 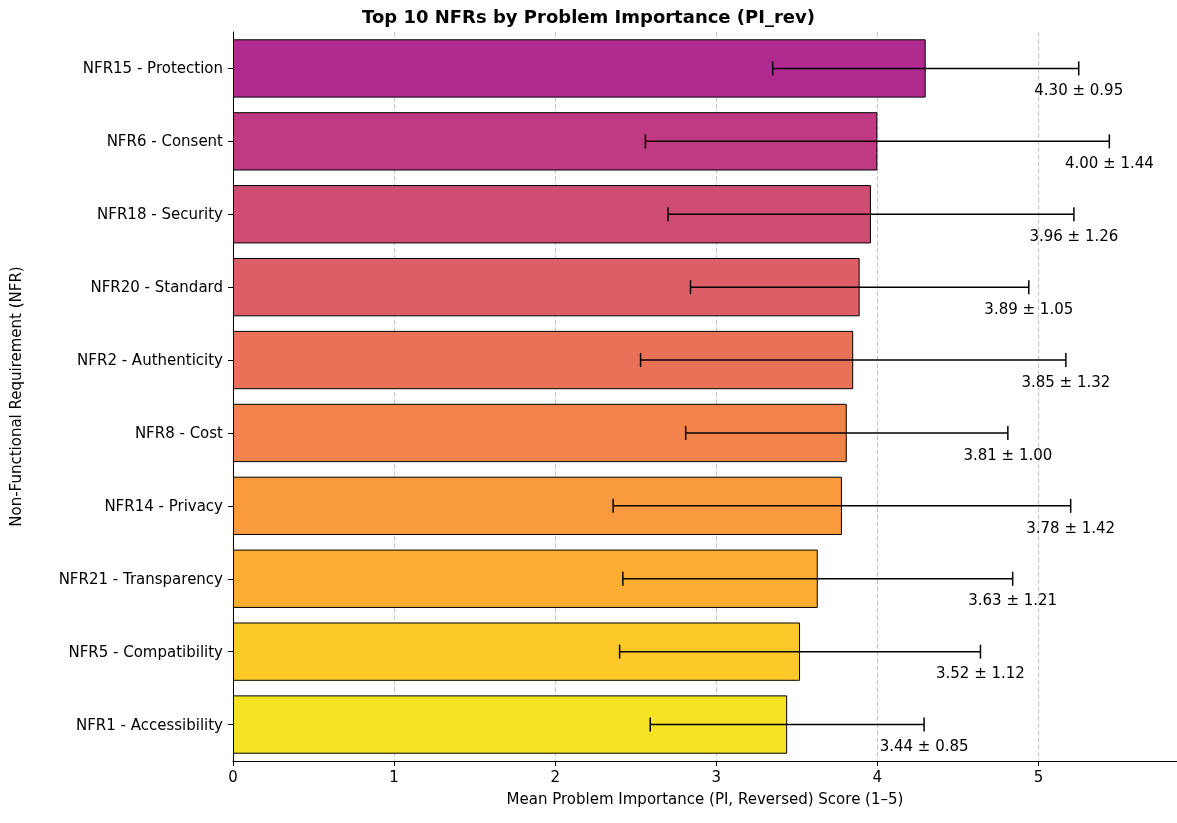 I want to click on y-tick-label: NFR21 - Transparency, so click(x=141, y=578).